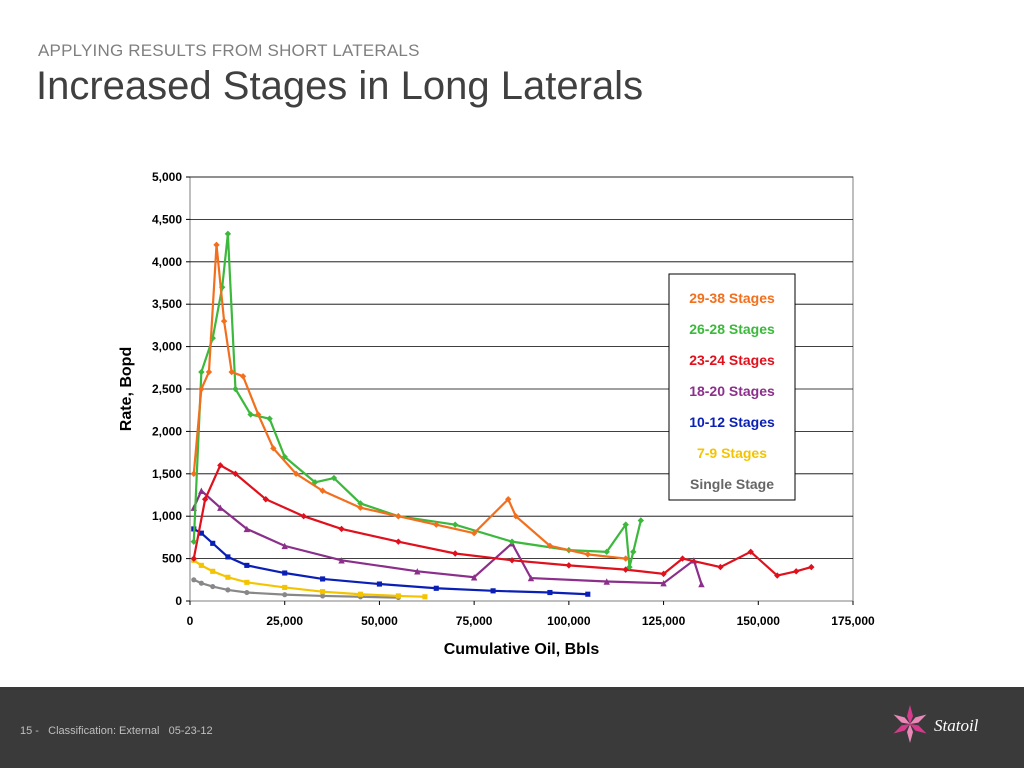  Describe the element at coordinates (104, 731) in the screenshot. I see `classification-label: Classification: External` at that location.